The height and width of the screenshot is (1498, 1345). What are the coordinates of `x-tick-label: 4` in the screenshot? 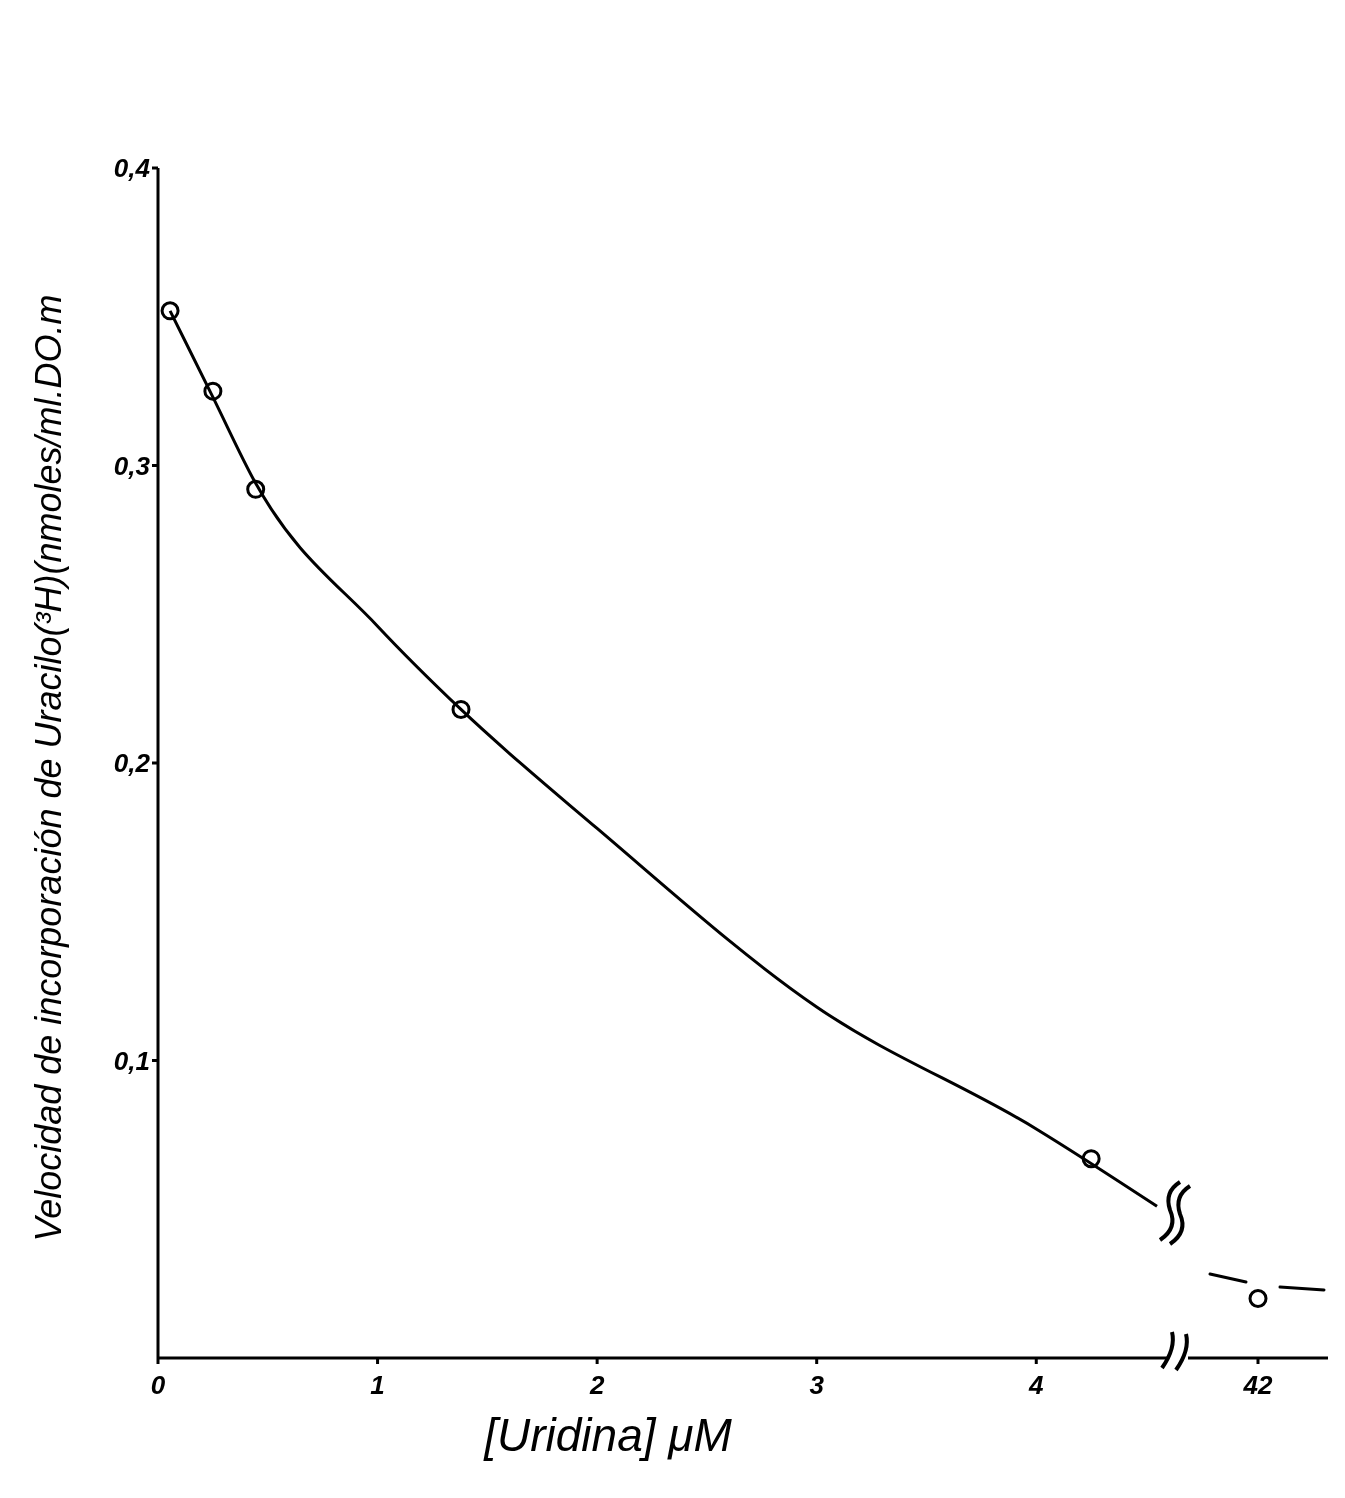 It's located at (1036, 1385).